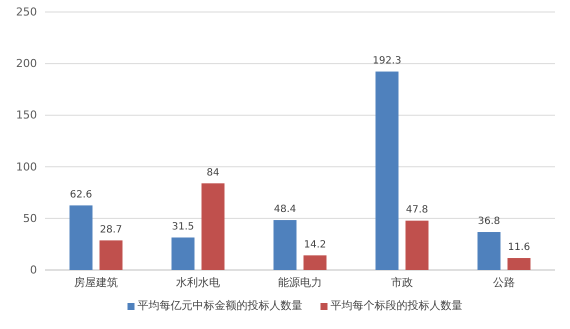 This screenshot has width=570, height=329. What do you see at coordinates (504, 282) in the screenshot?
I see `x-tick-label: 公路` at bounding box center [504, 282].